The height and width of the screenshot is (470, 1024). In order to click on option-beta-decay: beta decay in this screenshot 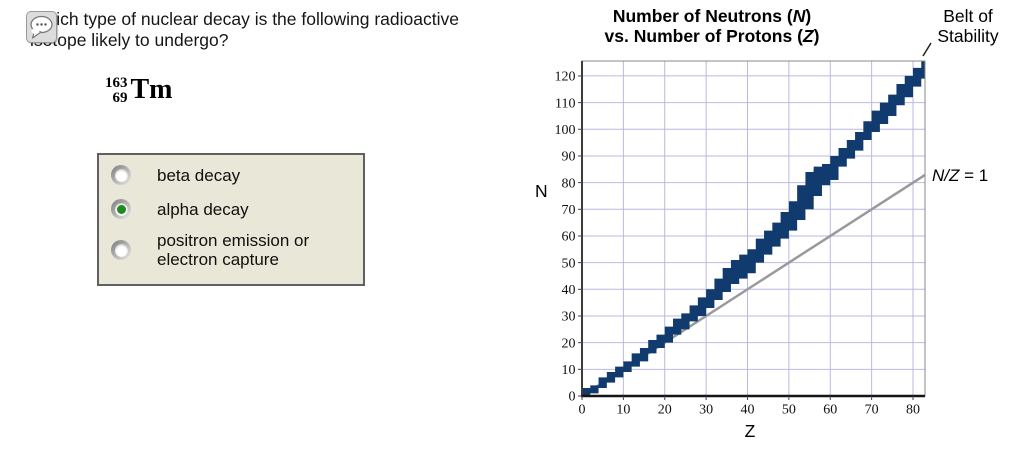, I will do `click(175, 175)`.